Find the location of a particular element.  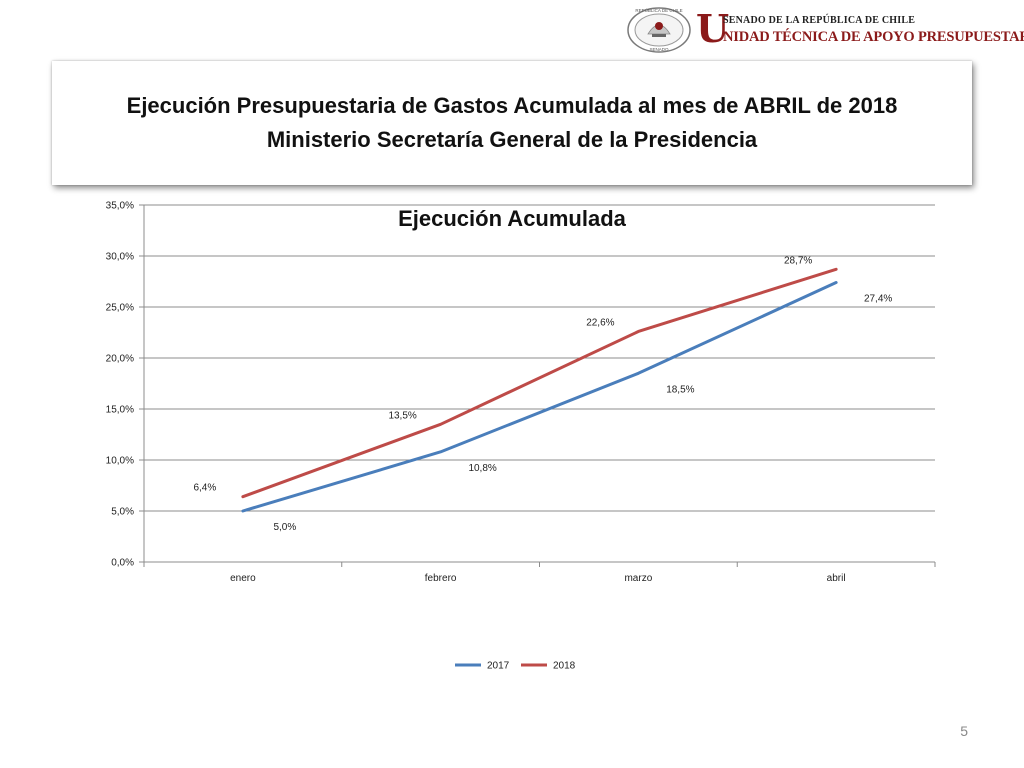

x-tick-label: abril is located at coordinates (836, 578).